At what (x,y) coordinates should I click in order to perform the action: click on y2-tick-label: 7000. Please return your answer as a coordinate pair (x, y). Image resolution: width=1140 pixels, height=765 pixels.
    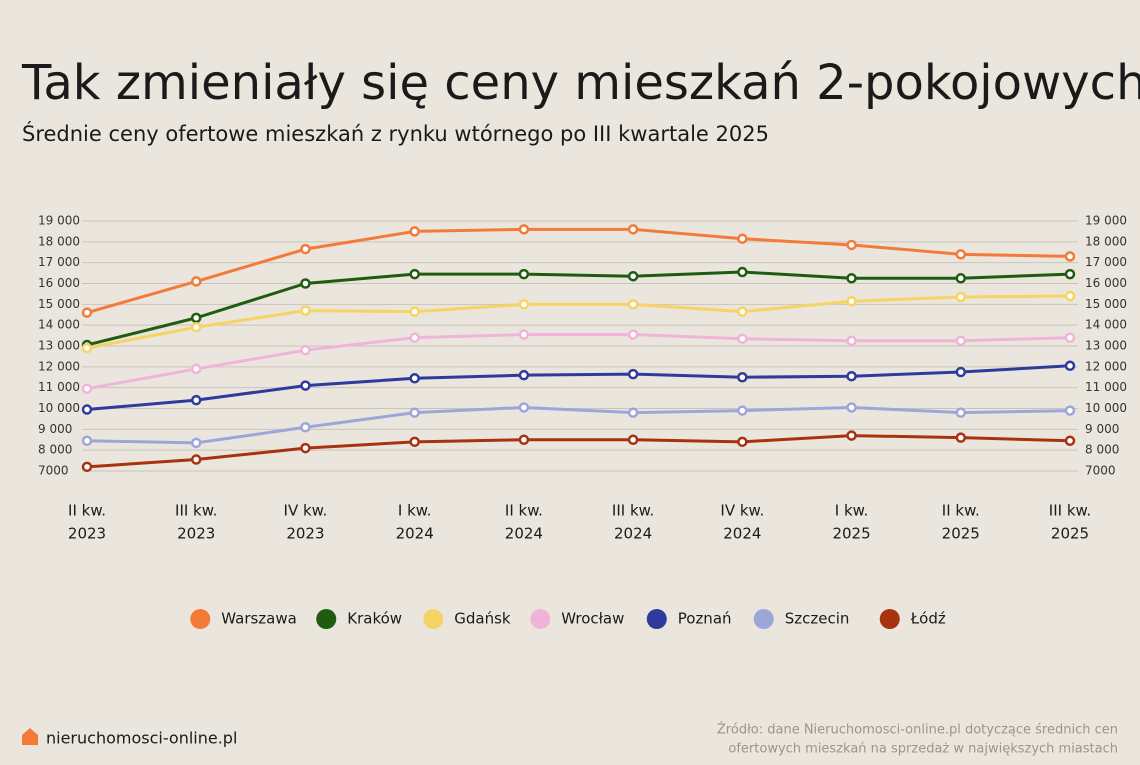
    Looking at the image, I should click on (1100, 471).